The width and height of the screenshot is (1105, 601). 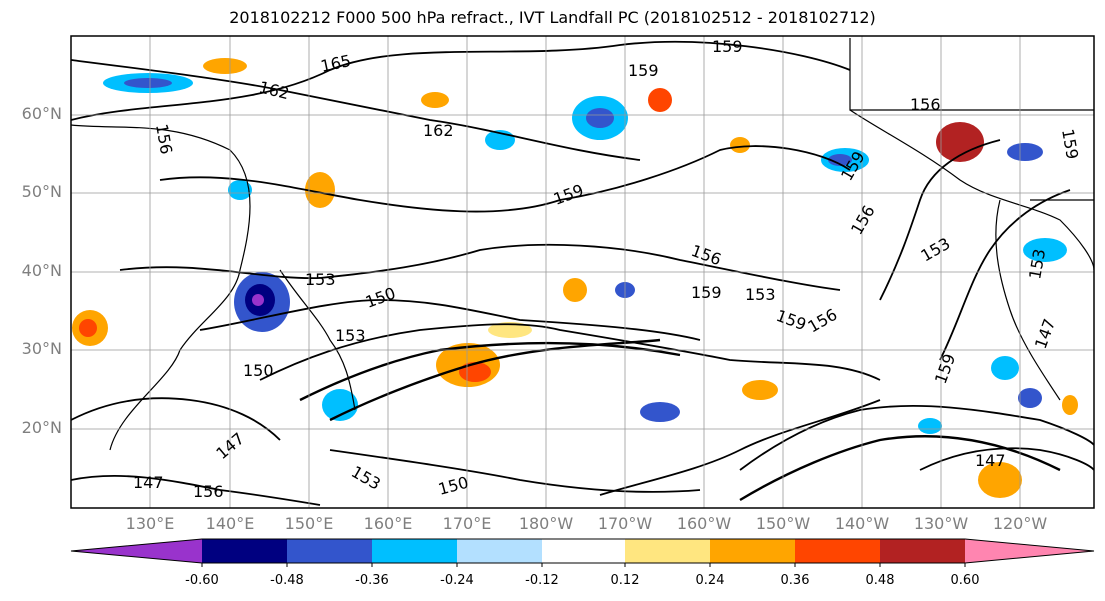 What do you see at coordinates (704, 523) in the screenshot?
I see `lon-label: 160°W` at bounding box center [704, 523].